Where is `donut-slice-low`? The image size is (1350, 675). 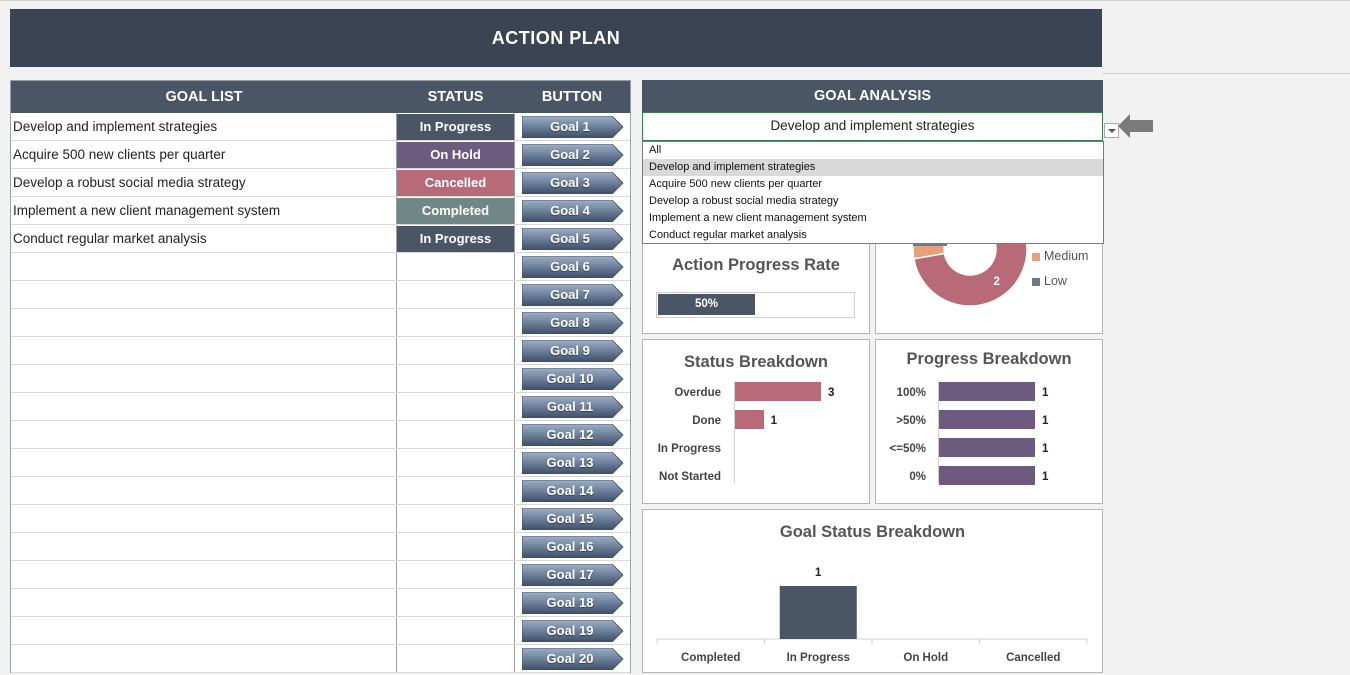 donut-slice-low is located at coordinates (930, 244).